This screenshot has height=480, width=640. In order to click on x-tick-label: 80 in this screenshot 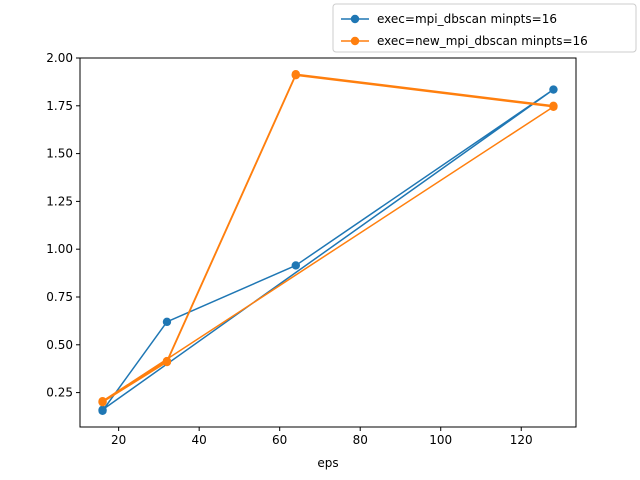, I will do `click(360, 440)`.